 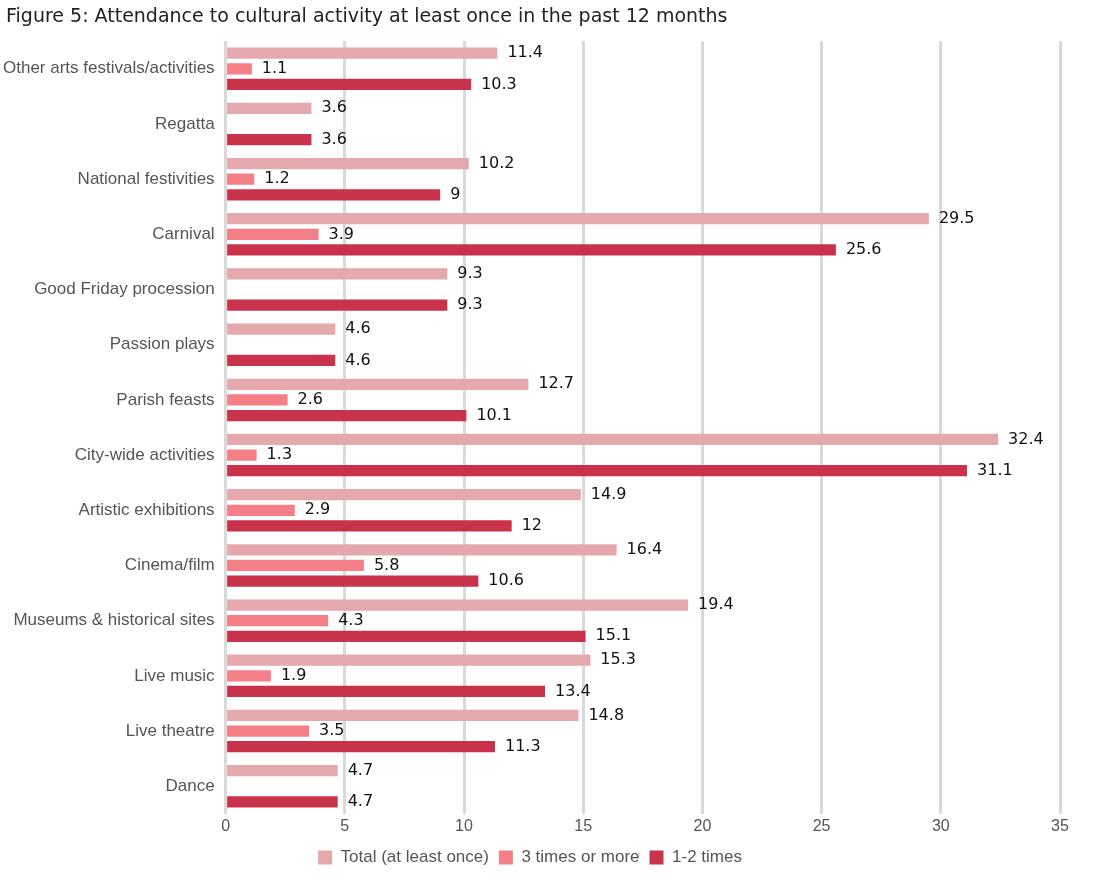 What do you see at coordinates (367, 15) in the screenshot?
I see `chart-title: Figure 5: Attendance to cultural activity at least once in the past 12 months` at bounding box center [367, 15].